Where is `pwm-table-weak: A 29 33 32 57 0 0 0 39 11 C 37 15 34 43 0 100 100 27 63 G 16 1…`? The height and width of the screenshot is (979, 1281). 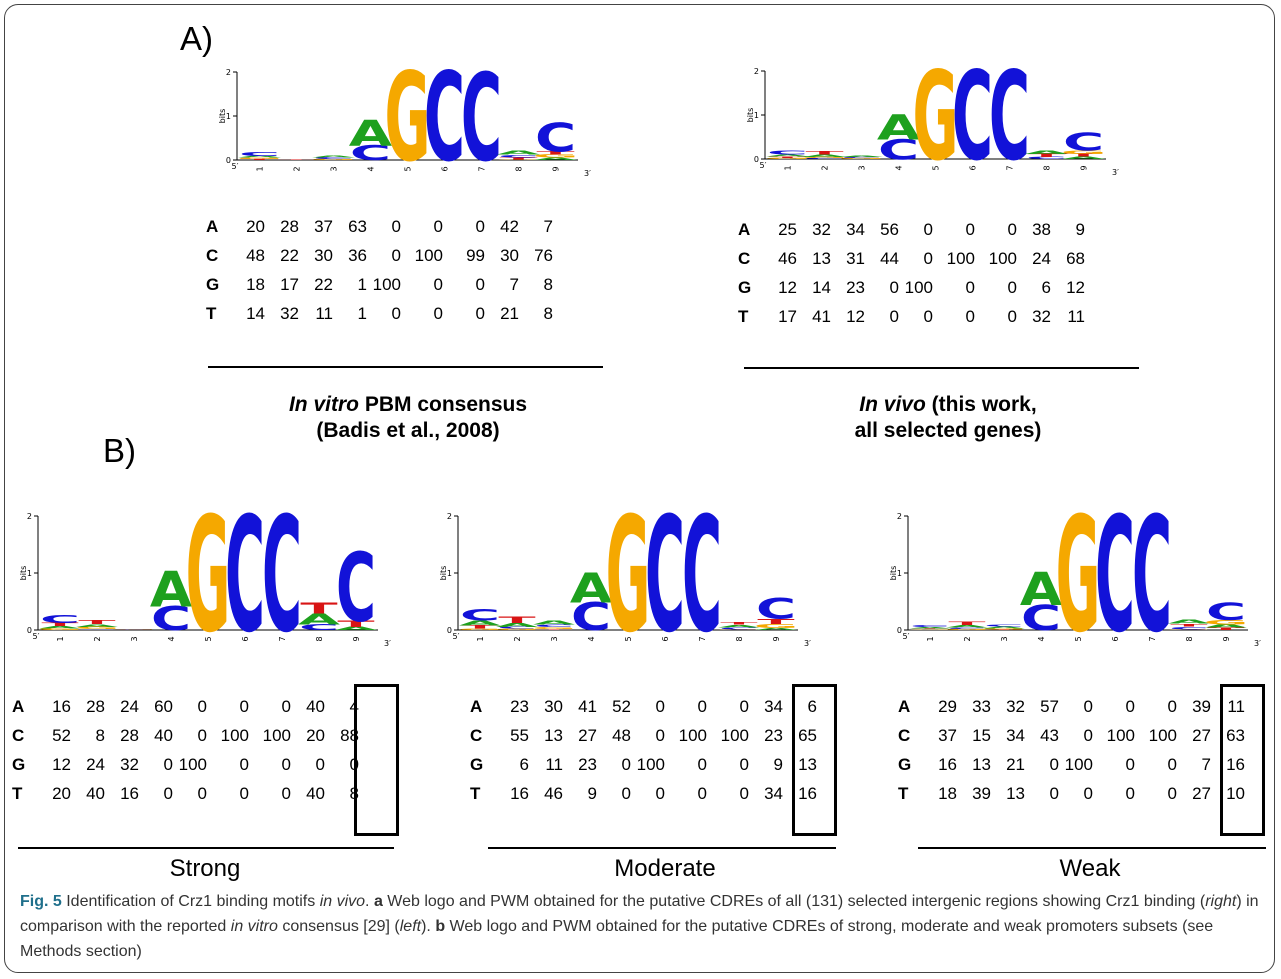
pwm-table-weak: A 29 33 32 57 0 0 0 39 11 C 37 15 34 43 0 100 100 27 63 G 16 1… is located at coordinates (1071, 750).